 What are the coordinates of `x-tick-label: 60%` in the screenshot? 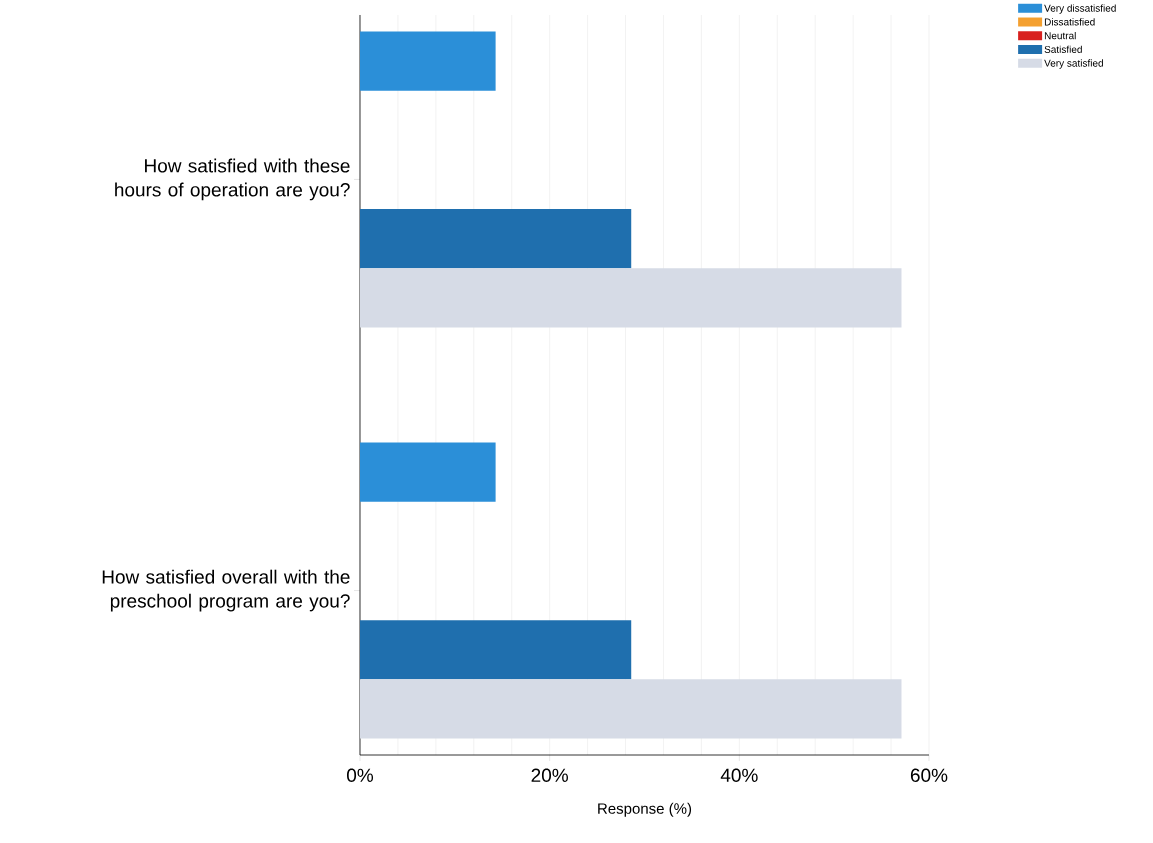 It's located at (929, 775).